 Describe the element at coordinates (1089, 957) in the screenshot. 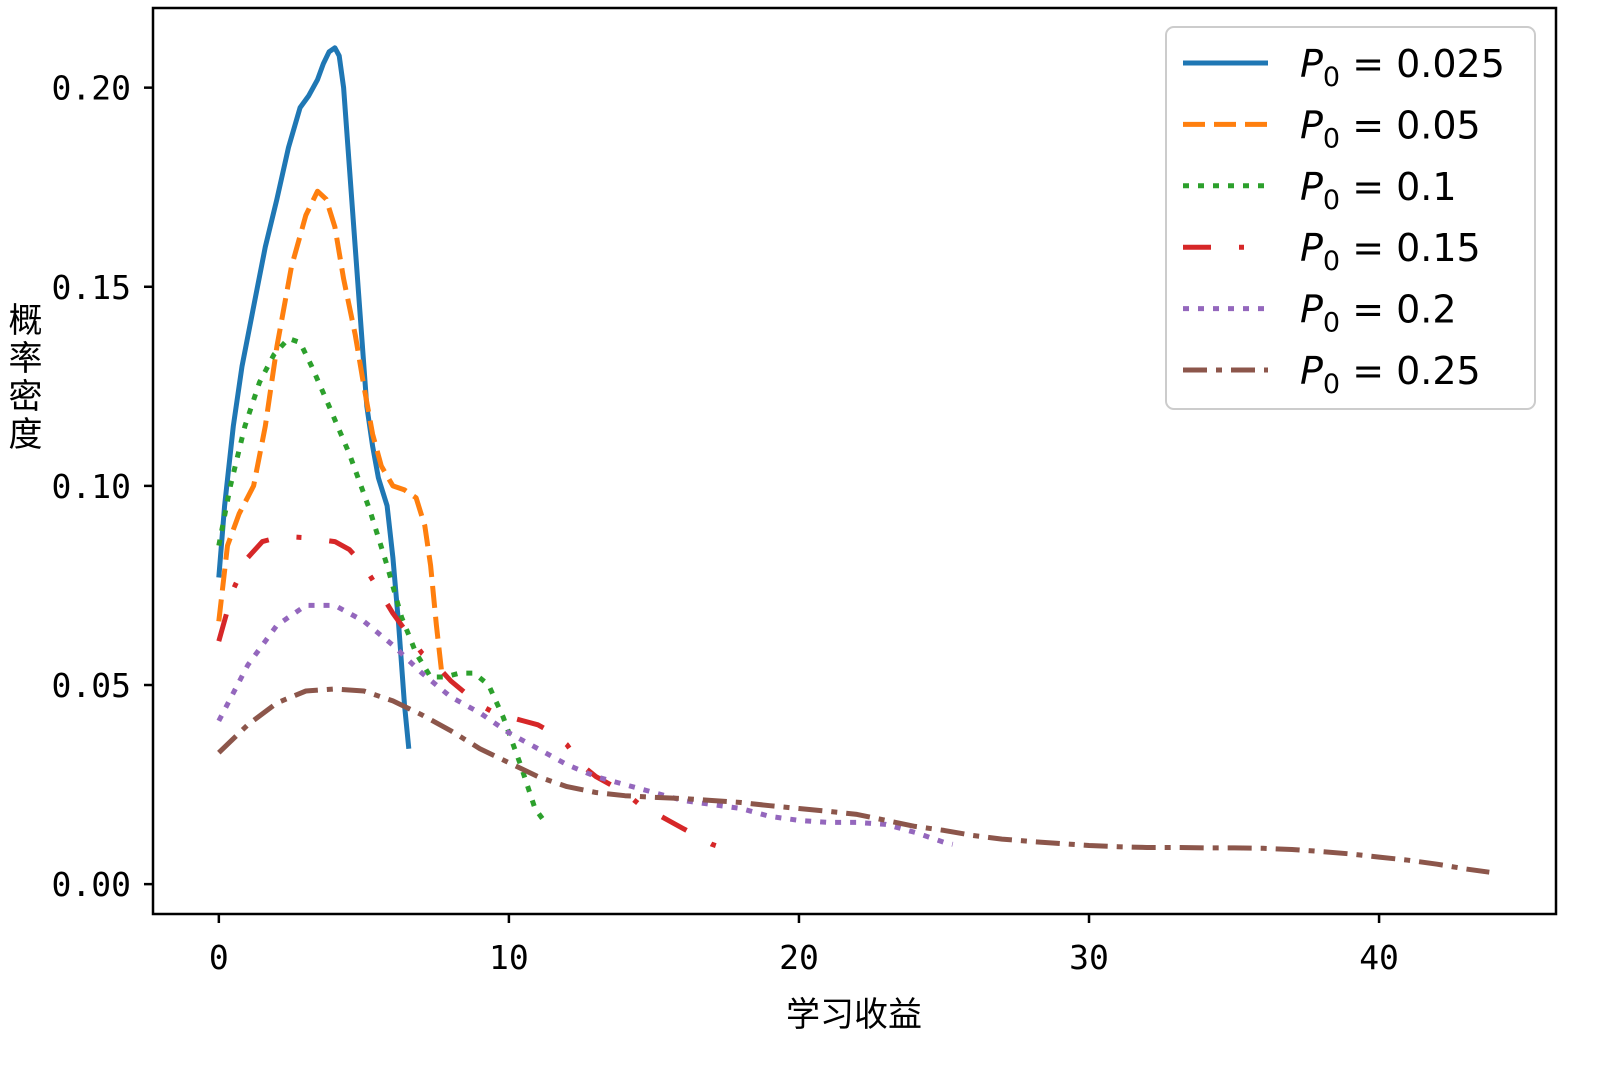

I see `x-tick-label: 30` at that location.